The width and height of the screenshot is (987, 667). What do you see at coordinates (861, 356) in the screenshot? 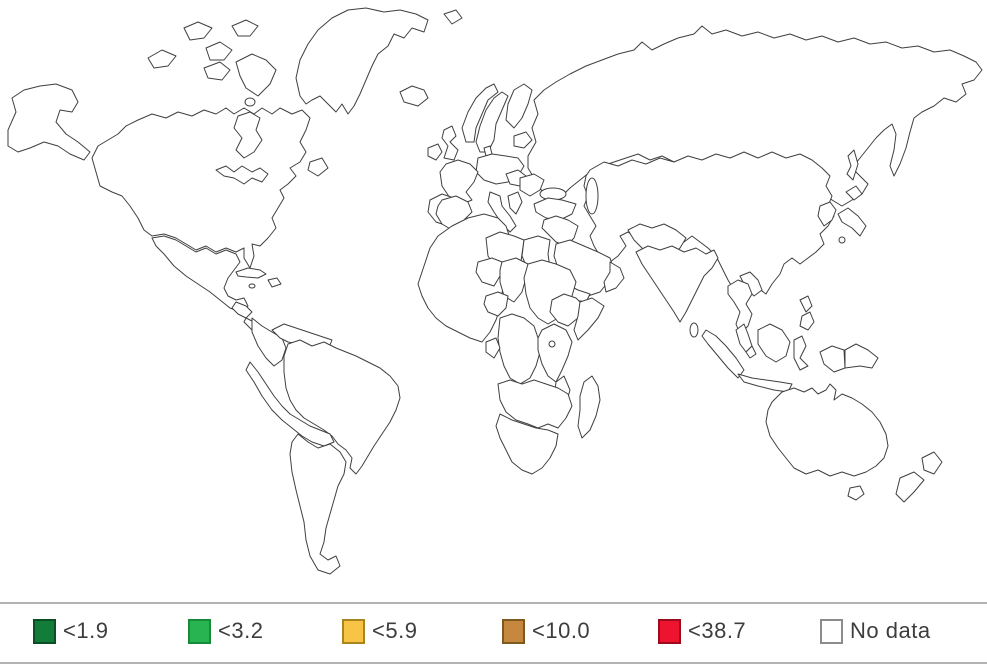
I see `region-new-guinea-east` at bounding box center [861, 356].